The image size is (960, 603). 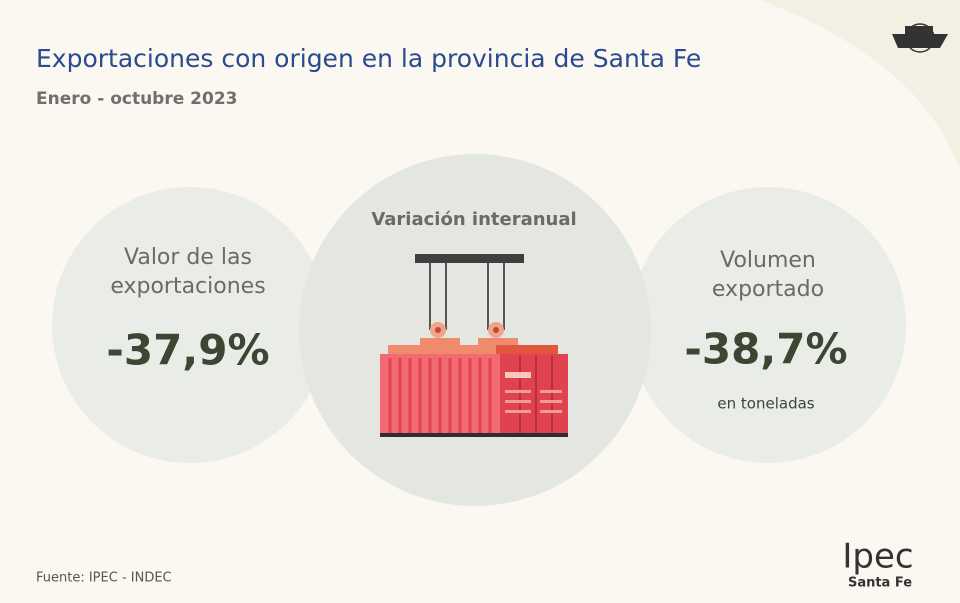 I want to click on left-label: Valor de las, so click(x=188, y=257).